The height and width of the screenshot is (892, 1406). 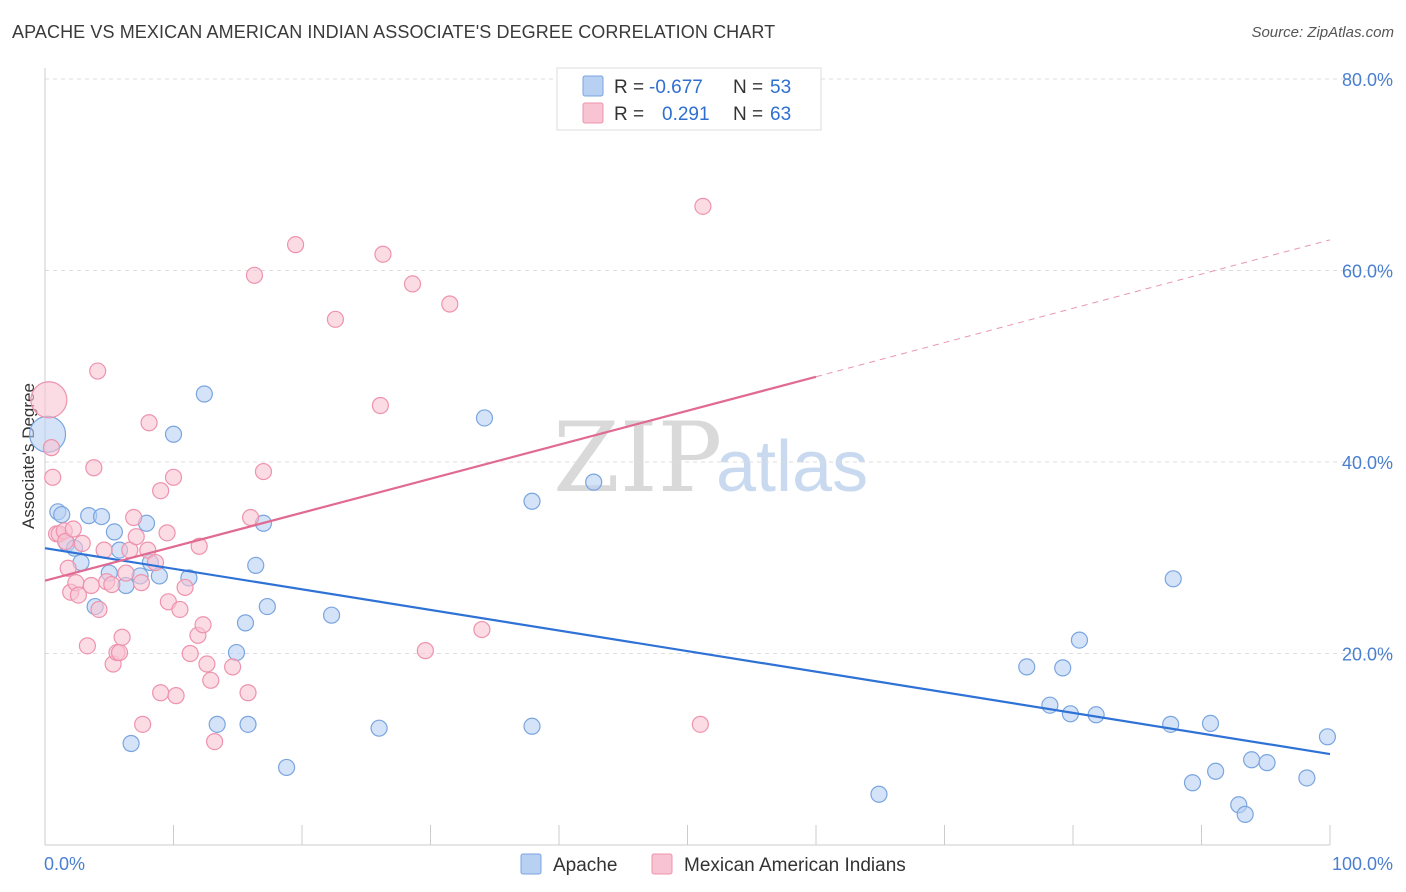 I want to click on source-label: Source: ZipAtlas.com, so click(x=1322, y=32).